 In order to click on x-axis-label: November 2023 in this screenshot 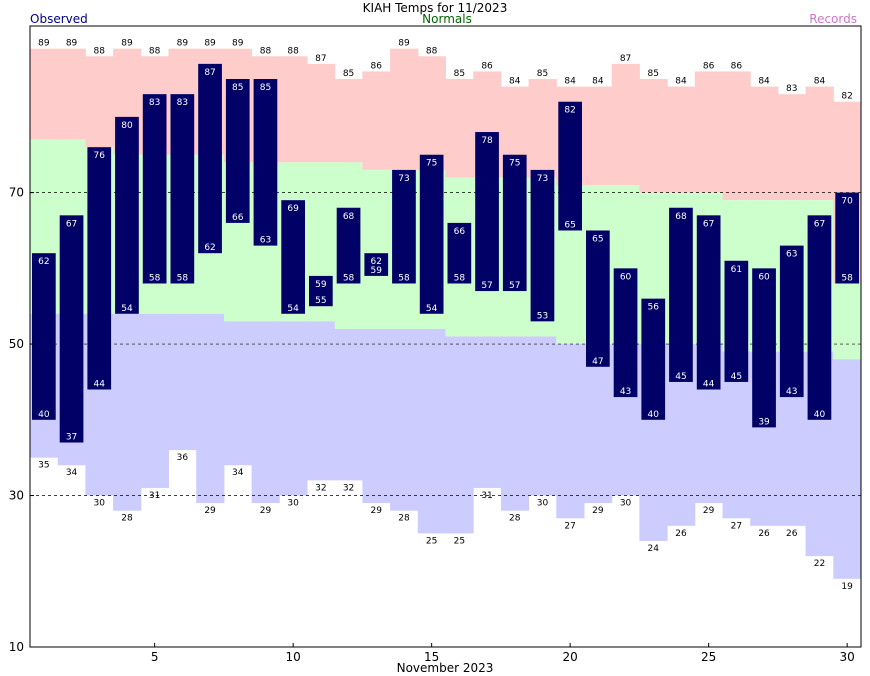, I will do `click(445, 668)`.